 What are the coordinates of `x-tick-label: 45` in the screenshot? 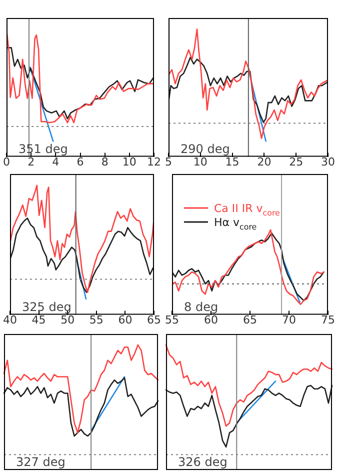 It's located at (39, 319).